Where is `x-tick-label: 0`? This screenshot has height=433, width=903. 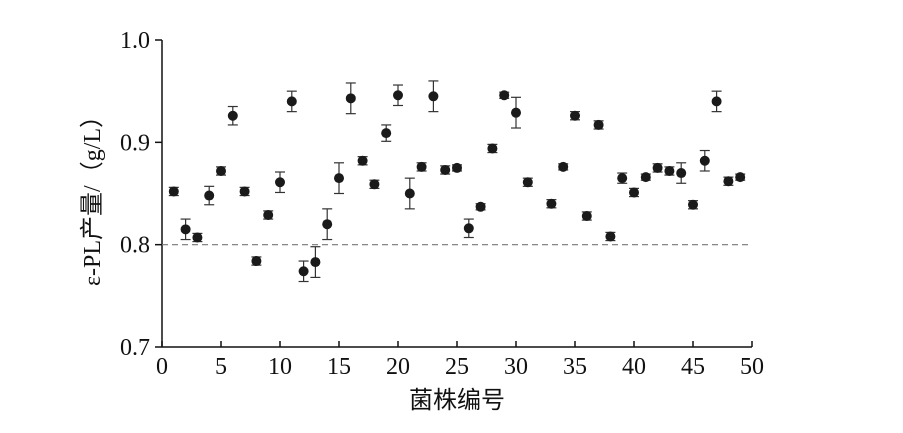 x-tick-label: 0 is located at coordinates (162, 367).